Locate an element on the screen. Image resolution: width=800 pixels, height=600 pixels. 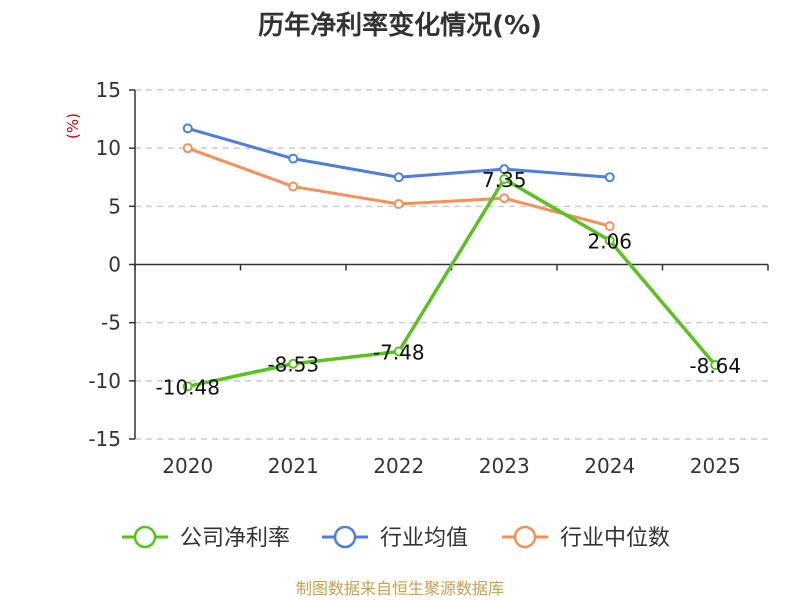
y-tick-label: 5 is located at coordinates (114, 206).